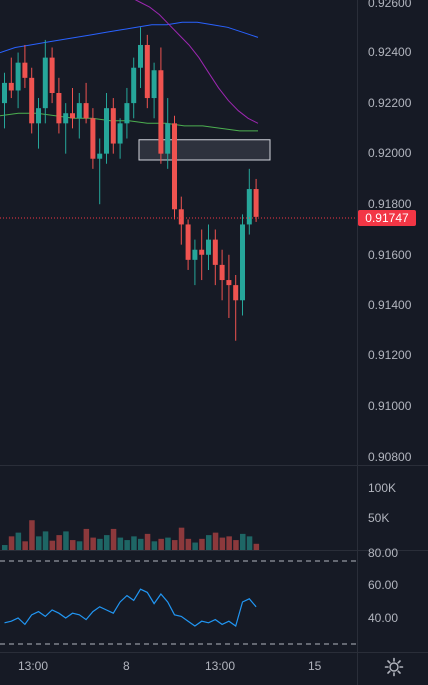 The image size is (428, 685). I want to click on price-axis-label: 0.91800, so click(390, 204).